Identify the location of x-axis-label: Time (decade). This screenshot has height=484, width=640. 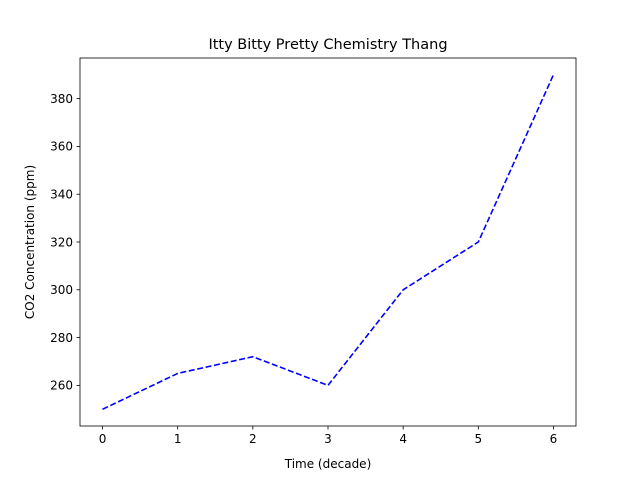
(328, 464).